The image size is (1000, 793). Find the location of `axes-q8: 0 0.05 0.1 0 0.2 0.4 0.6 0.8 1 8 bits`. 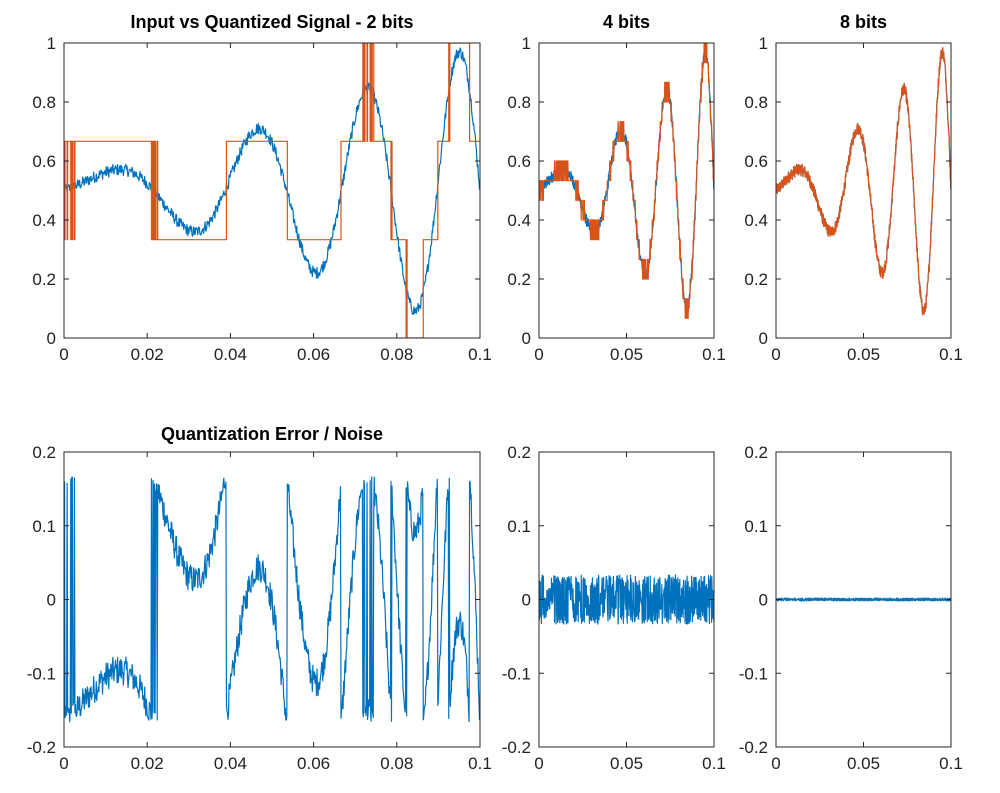

axes-q8: 0 0.05 0.1 0 0.2 0.4 0.6 0.8 1 8 bits is located at coordinates (853, 188).